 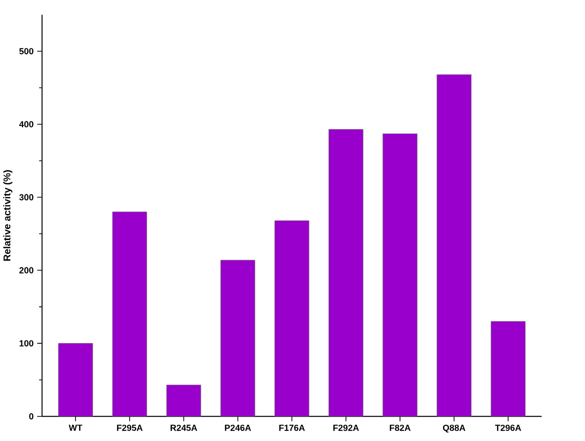 What do you see at coordinates (7, 215) in the screenshot?
I see `y-axis-title: Relative activity (%)` at bounding box center [7, 215].